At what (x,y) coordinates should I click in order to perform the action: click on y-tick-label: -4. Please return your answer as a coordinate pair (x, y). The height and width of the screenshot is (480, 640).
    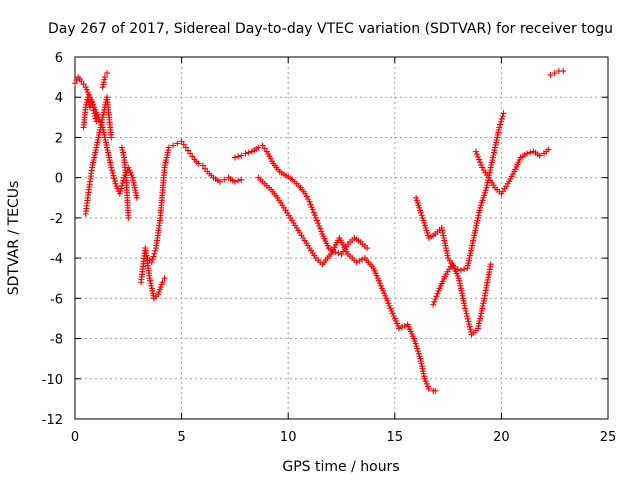
    Looking at the image, I should click on (56, 259).